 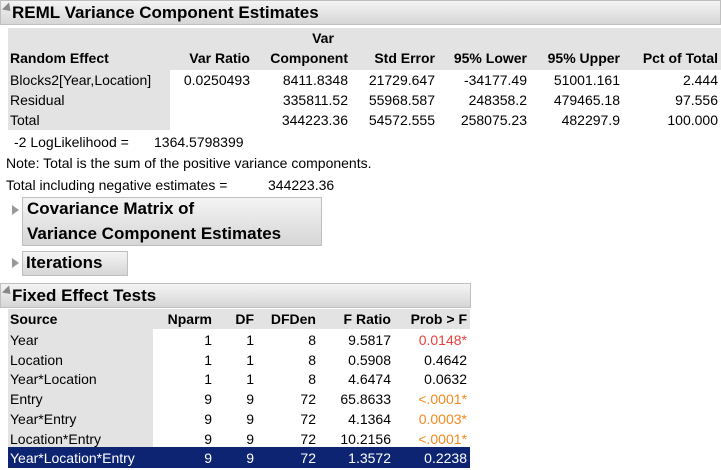 I want to click on value: 1364.5798399, so click(x=199, y=142).